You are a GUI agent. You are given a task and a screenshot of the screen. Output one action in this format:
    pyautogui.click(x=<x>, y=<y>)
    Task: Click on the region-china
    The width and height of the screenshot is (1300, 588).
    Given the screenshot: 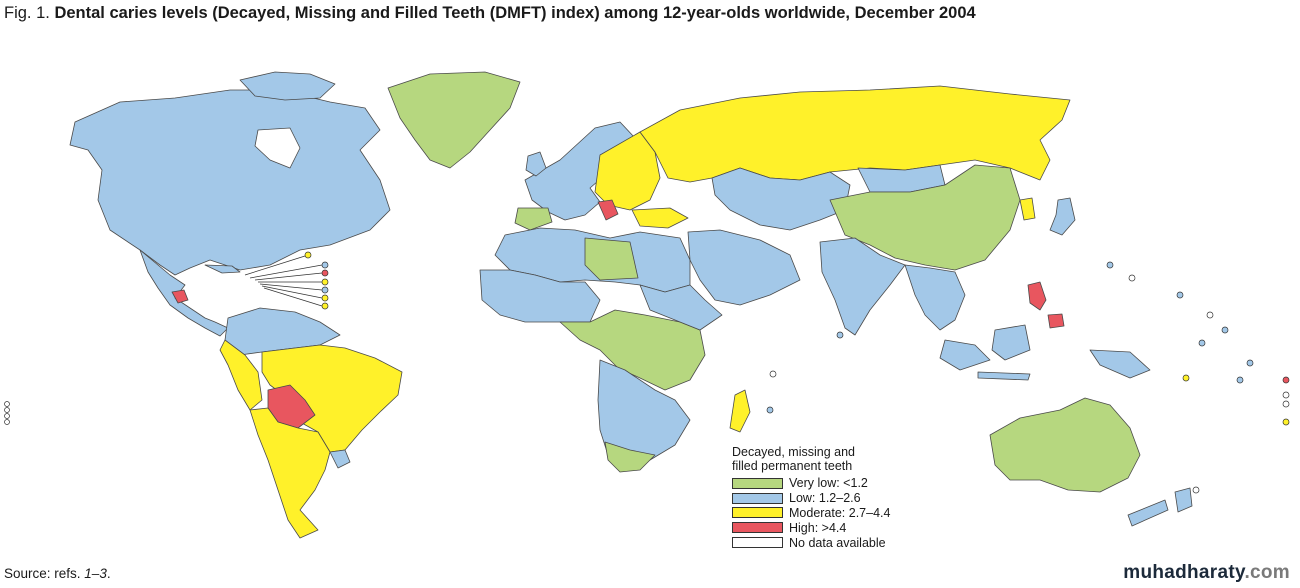 What is the action you would take?
    pyautogui.click(x=925, y=217)
    